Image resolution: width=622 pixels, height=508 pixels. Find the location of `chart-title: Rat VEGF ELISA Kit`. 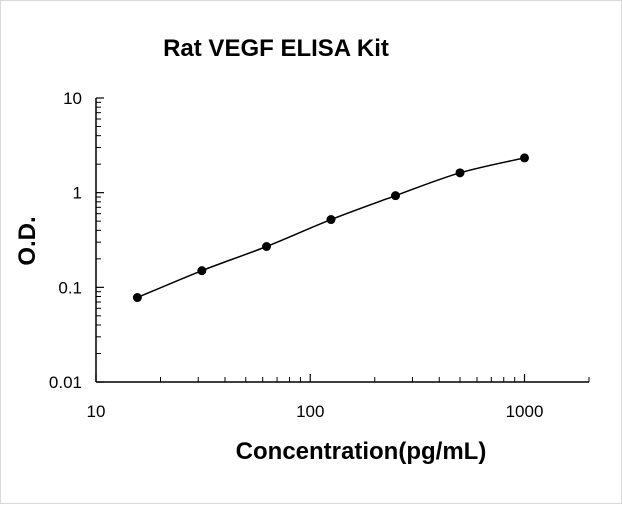

chart-title: Rat VEGF ELISA Kit is located at coordinates (276, 48).